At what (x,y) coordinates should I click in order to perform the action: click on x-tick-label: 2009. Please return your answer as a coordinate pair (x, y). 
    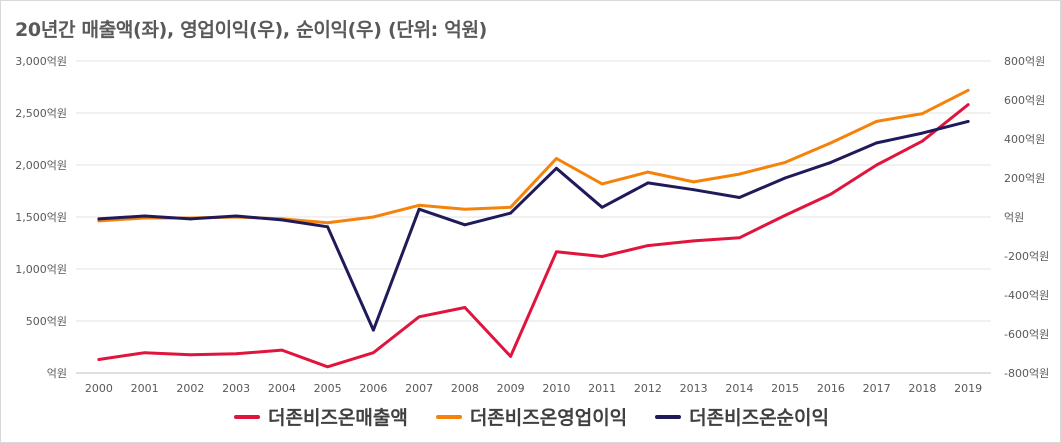
    Looking at the image, I should click on (511, 388).